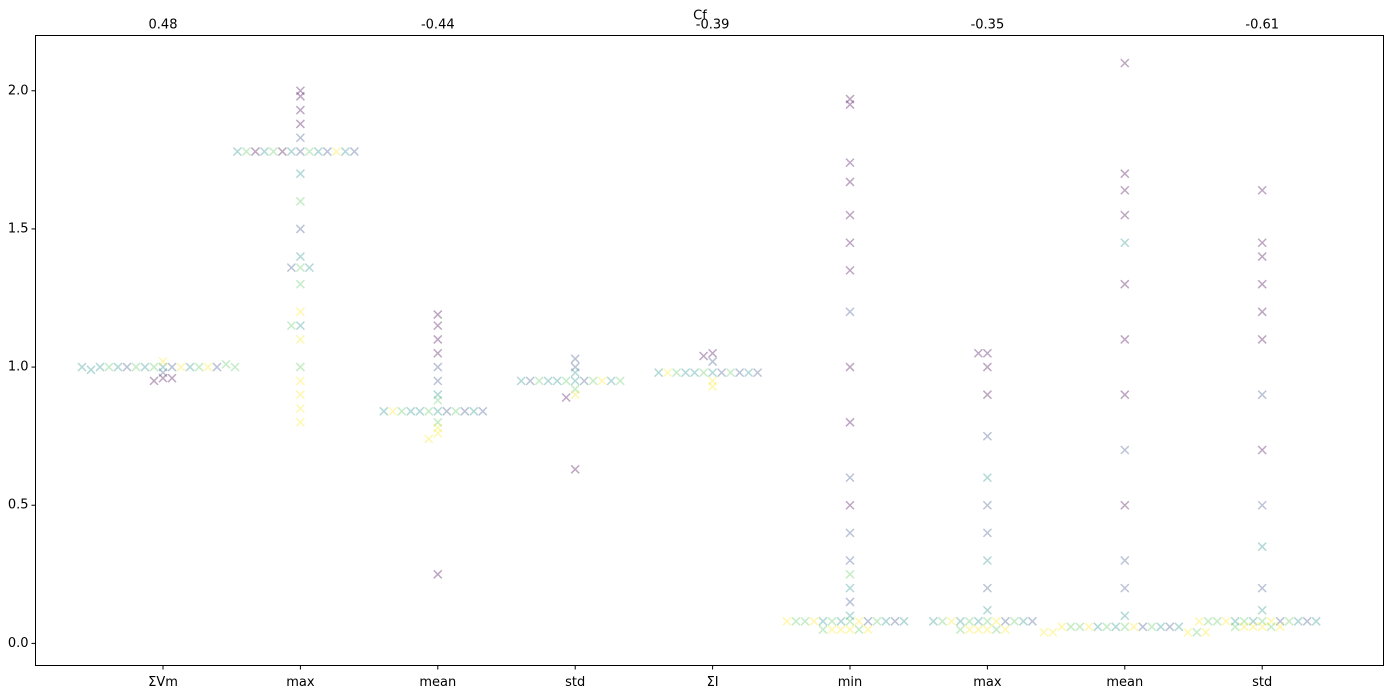 The height and width of the screenshot is (700, 1400). Describe the element at coordinates (1124, 682) in the screenshot. I see `x-tick-label: mean` at that location.